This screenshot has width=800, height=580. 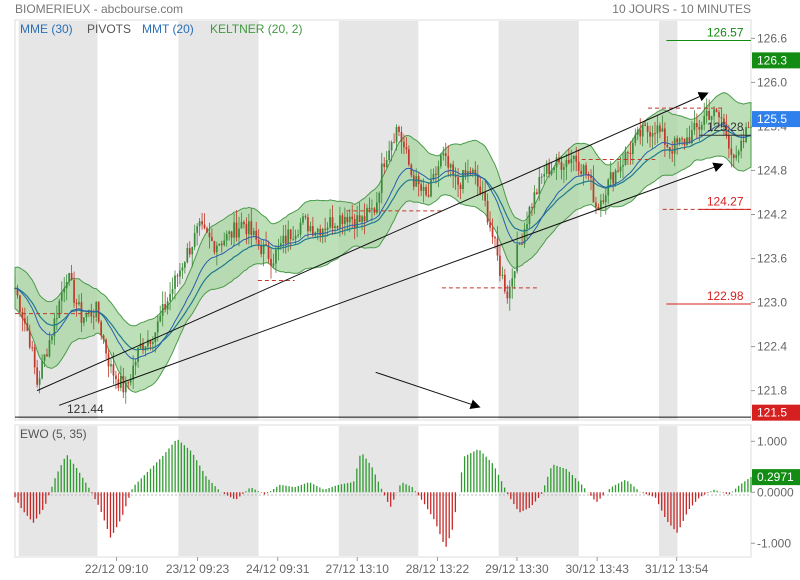 I want to click on period-label: 10 JOURS - 10 MINUTES, so click(x=681, y=9).